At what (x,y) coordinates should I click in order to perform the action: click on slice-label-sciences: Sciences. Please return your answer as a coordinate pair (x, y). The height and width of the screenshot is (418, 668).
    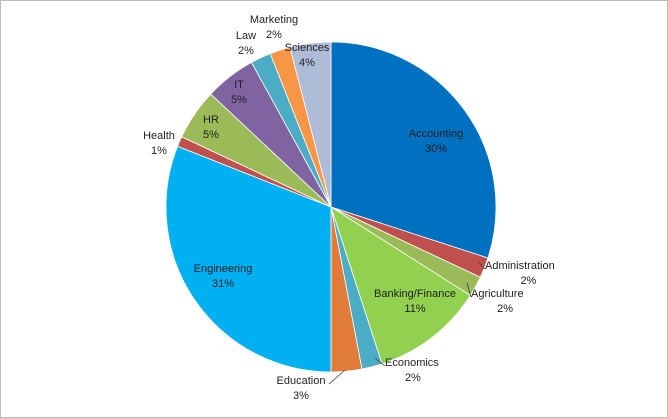
    Looking at the image, I should click on (307, 48).